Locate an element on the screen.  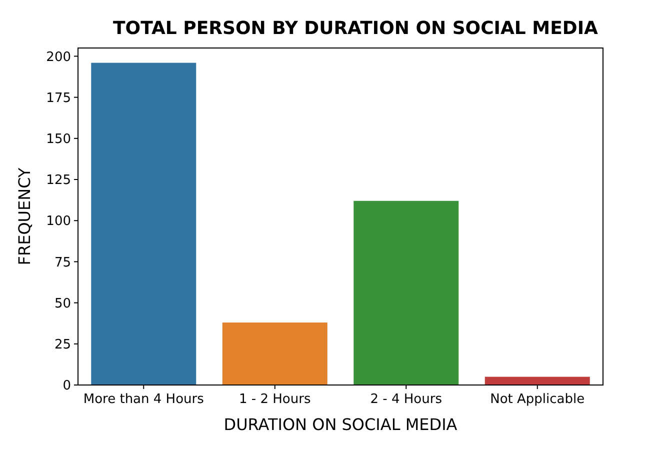
y-tick-label: 175 is located at coordinates (58, 98).